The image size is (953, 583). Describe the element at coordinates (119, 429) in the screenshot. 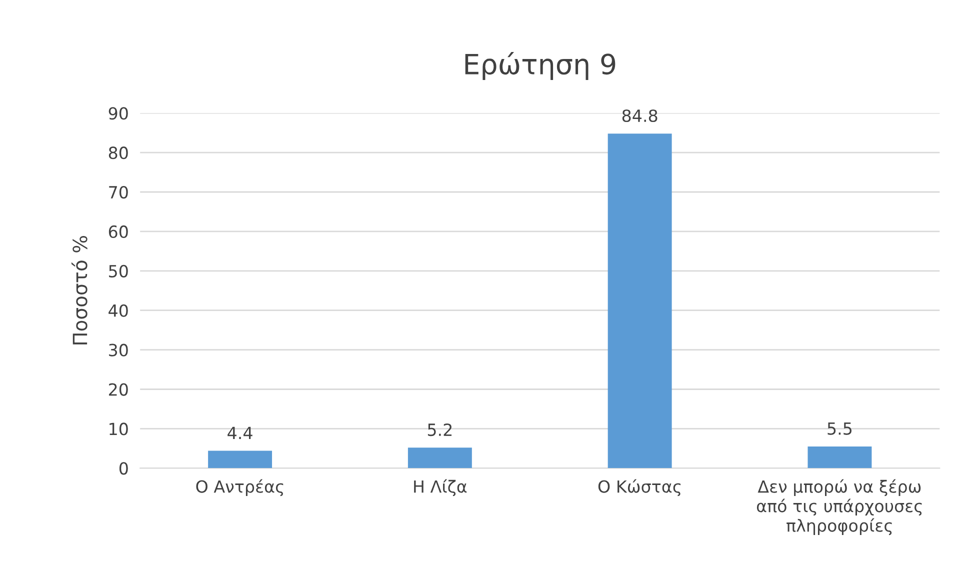

I see `y-tick-label: 10` at that location.